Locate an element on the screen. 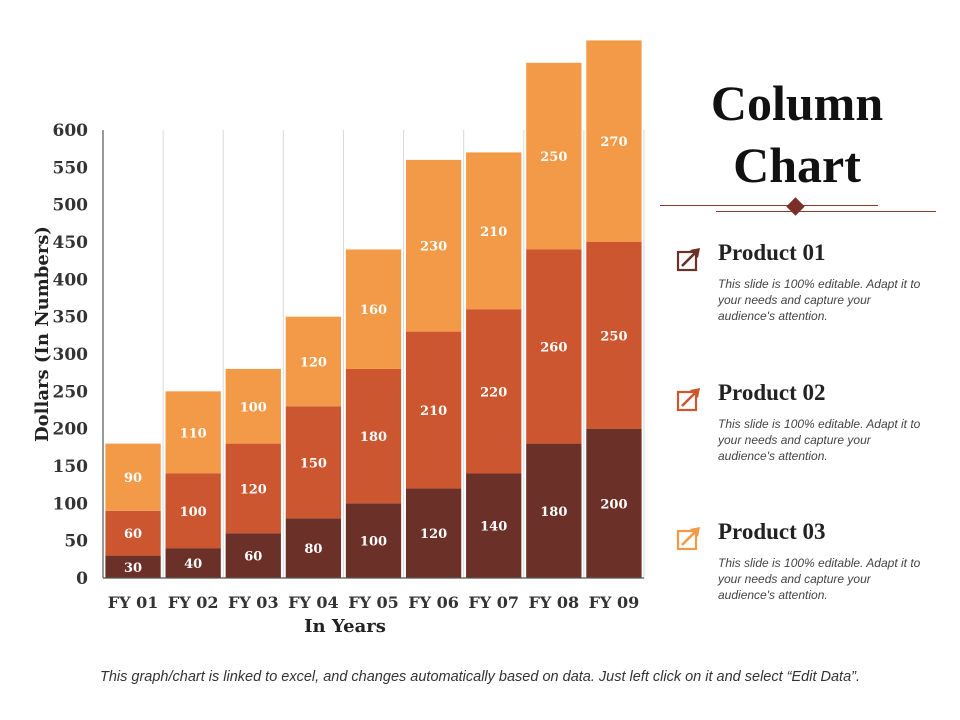 This screenshot has width=960, height=720. data-label: 140 is located at coordinates (493, 527).